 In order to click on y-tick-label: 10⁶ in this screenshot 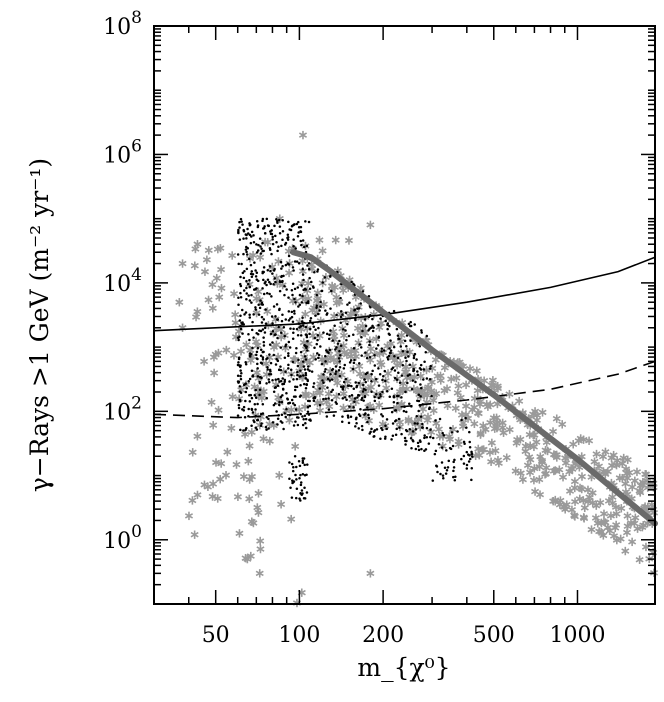, I will do `click(122, 152)`.